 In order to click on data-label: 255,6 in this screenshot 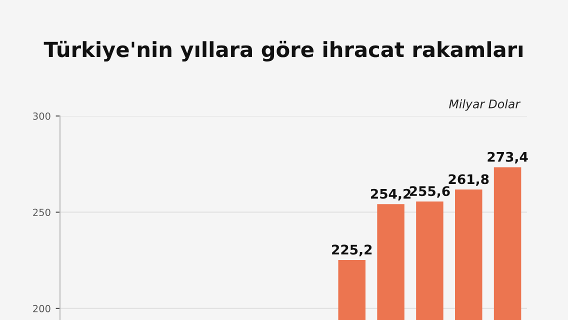, I will do `click(430, 192)`.